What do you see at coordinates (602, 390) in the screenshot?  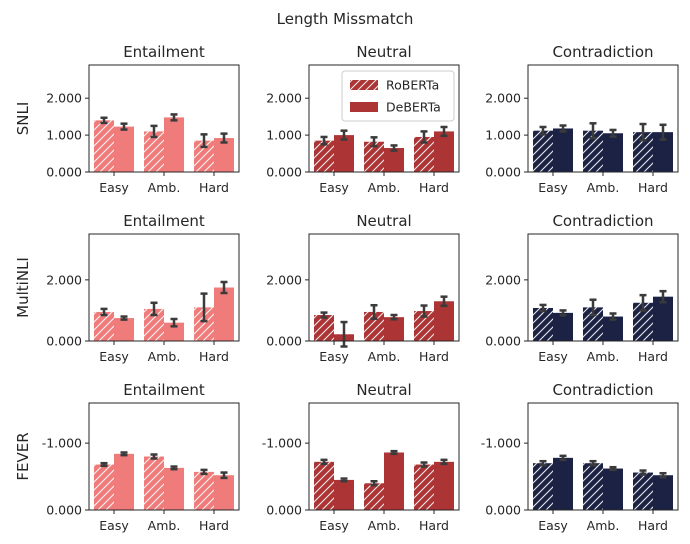 I see `panel-title: Contradiction` at bounding box center [602, 390].